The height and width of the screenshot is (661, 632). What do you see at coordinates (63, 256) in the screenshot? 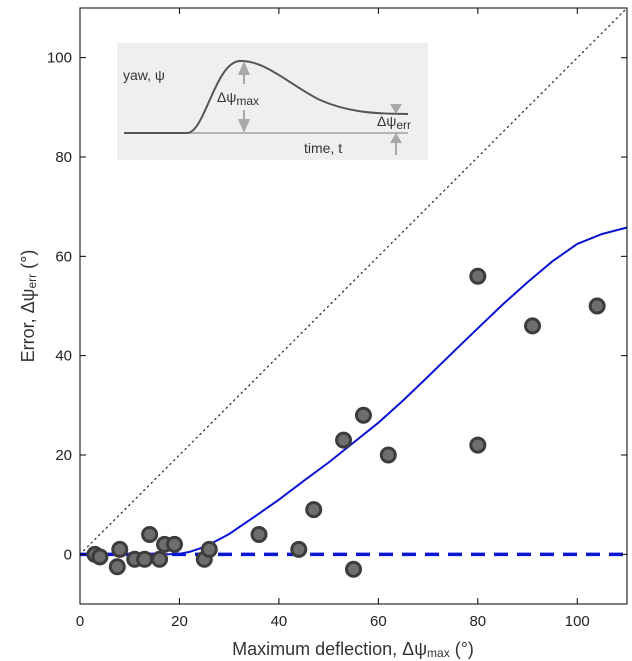
I see `y-tick-label: 60` at bounding box center [63, 256].